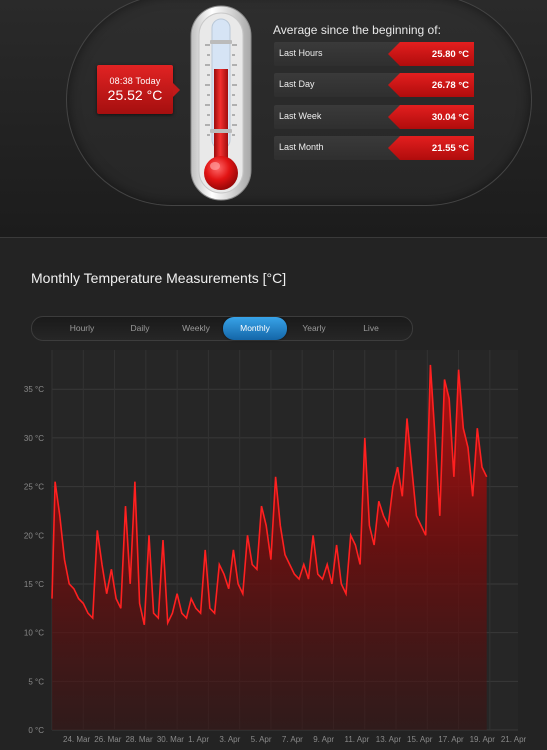 This screenshot has height=750, width=547. What do you see at coordinates (221, 103) in the screenshot?
I see `thermometer-icon` at bounding box center [221, 103].